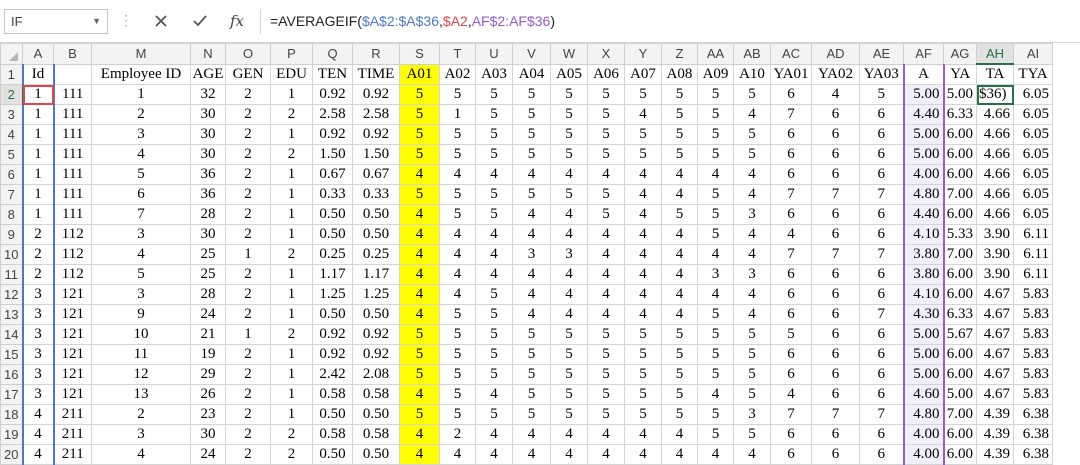 Image resolution: width=1080 pixels, height=465 pixels. I want to click on cell-y18: 5, so click(643, 414).